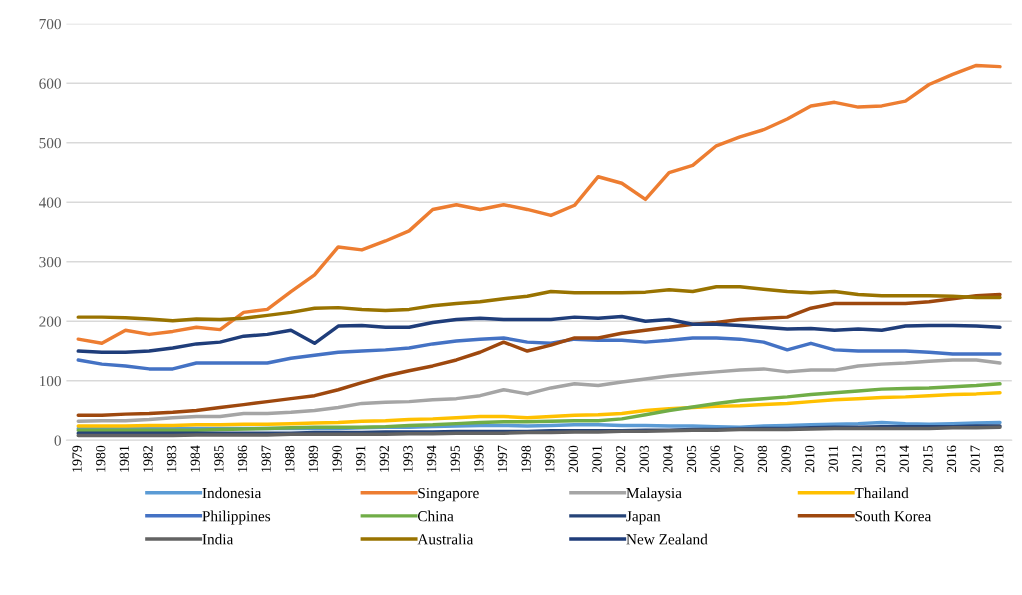 This screenshot has width=1022, height=595. What do you see at coordinates (857, 459) in the screenshot?
I see `x-tick-label: 2012` at bounding box center [857, 459].